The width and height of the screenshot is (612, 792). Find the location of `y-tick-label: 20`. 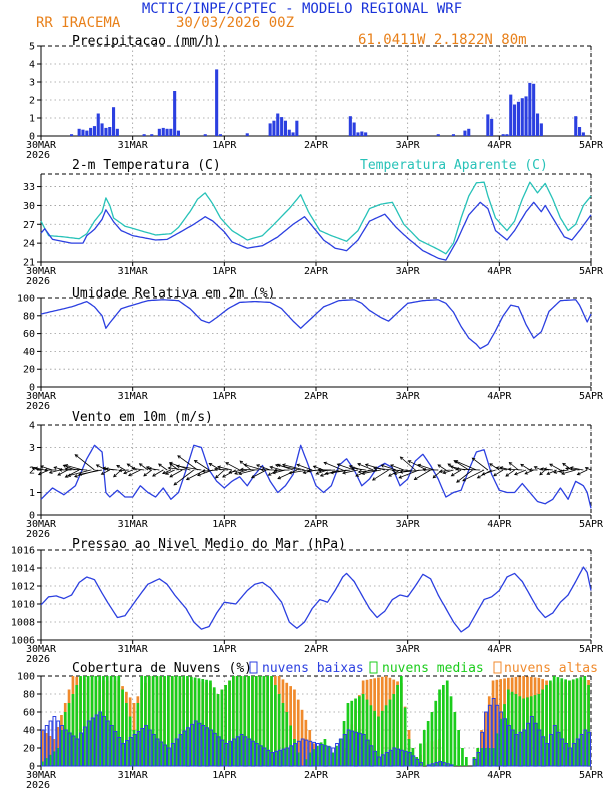

y-tick-label: 20 is located at coordinates (29, 370).